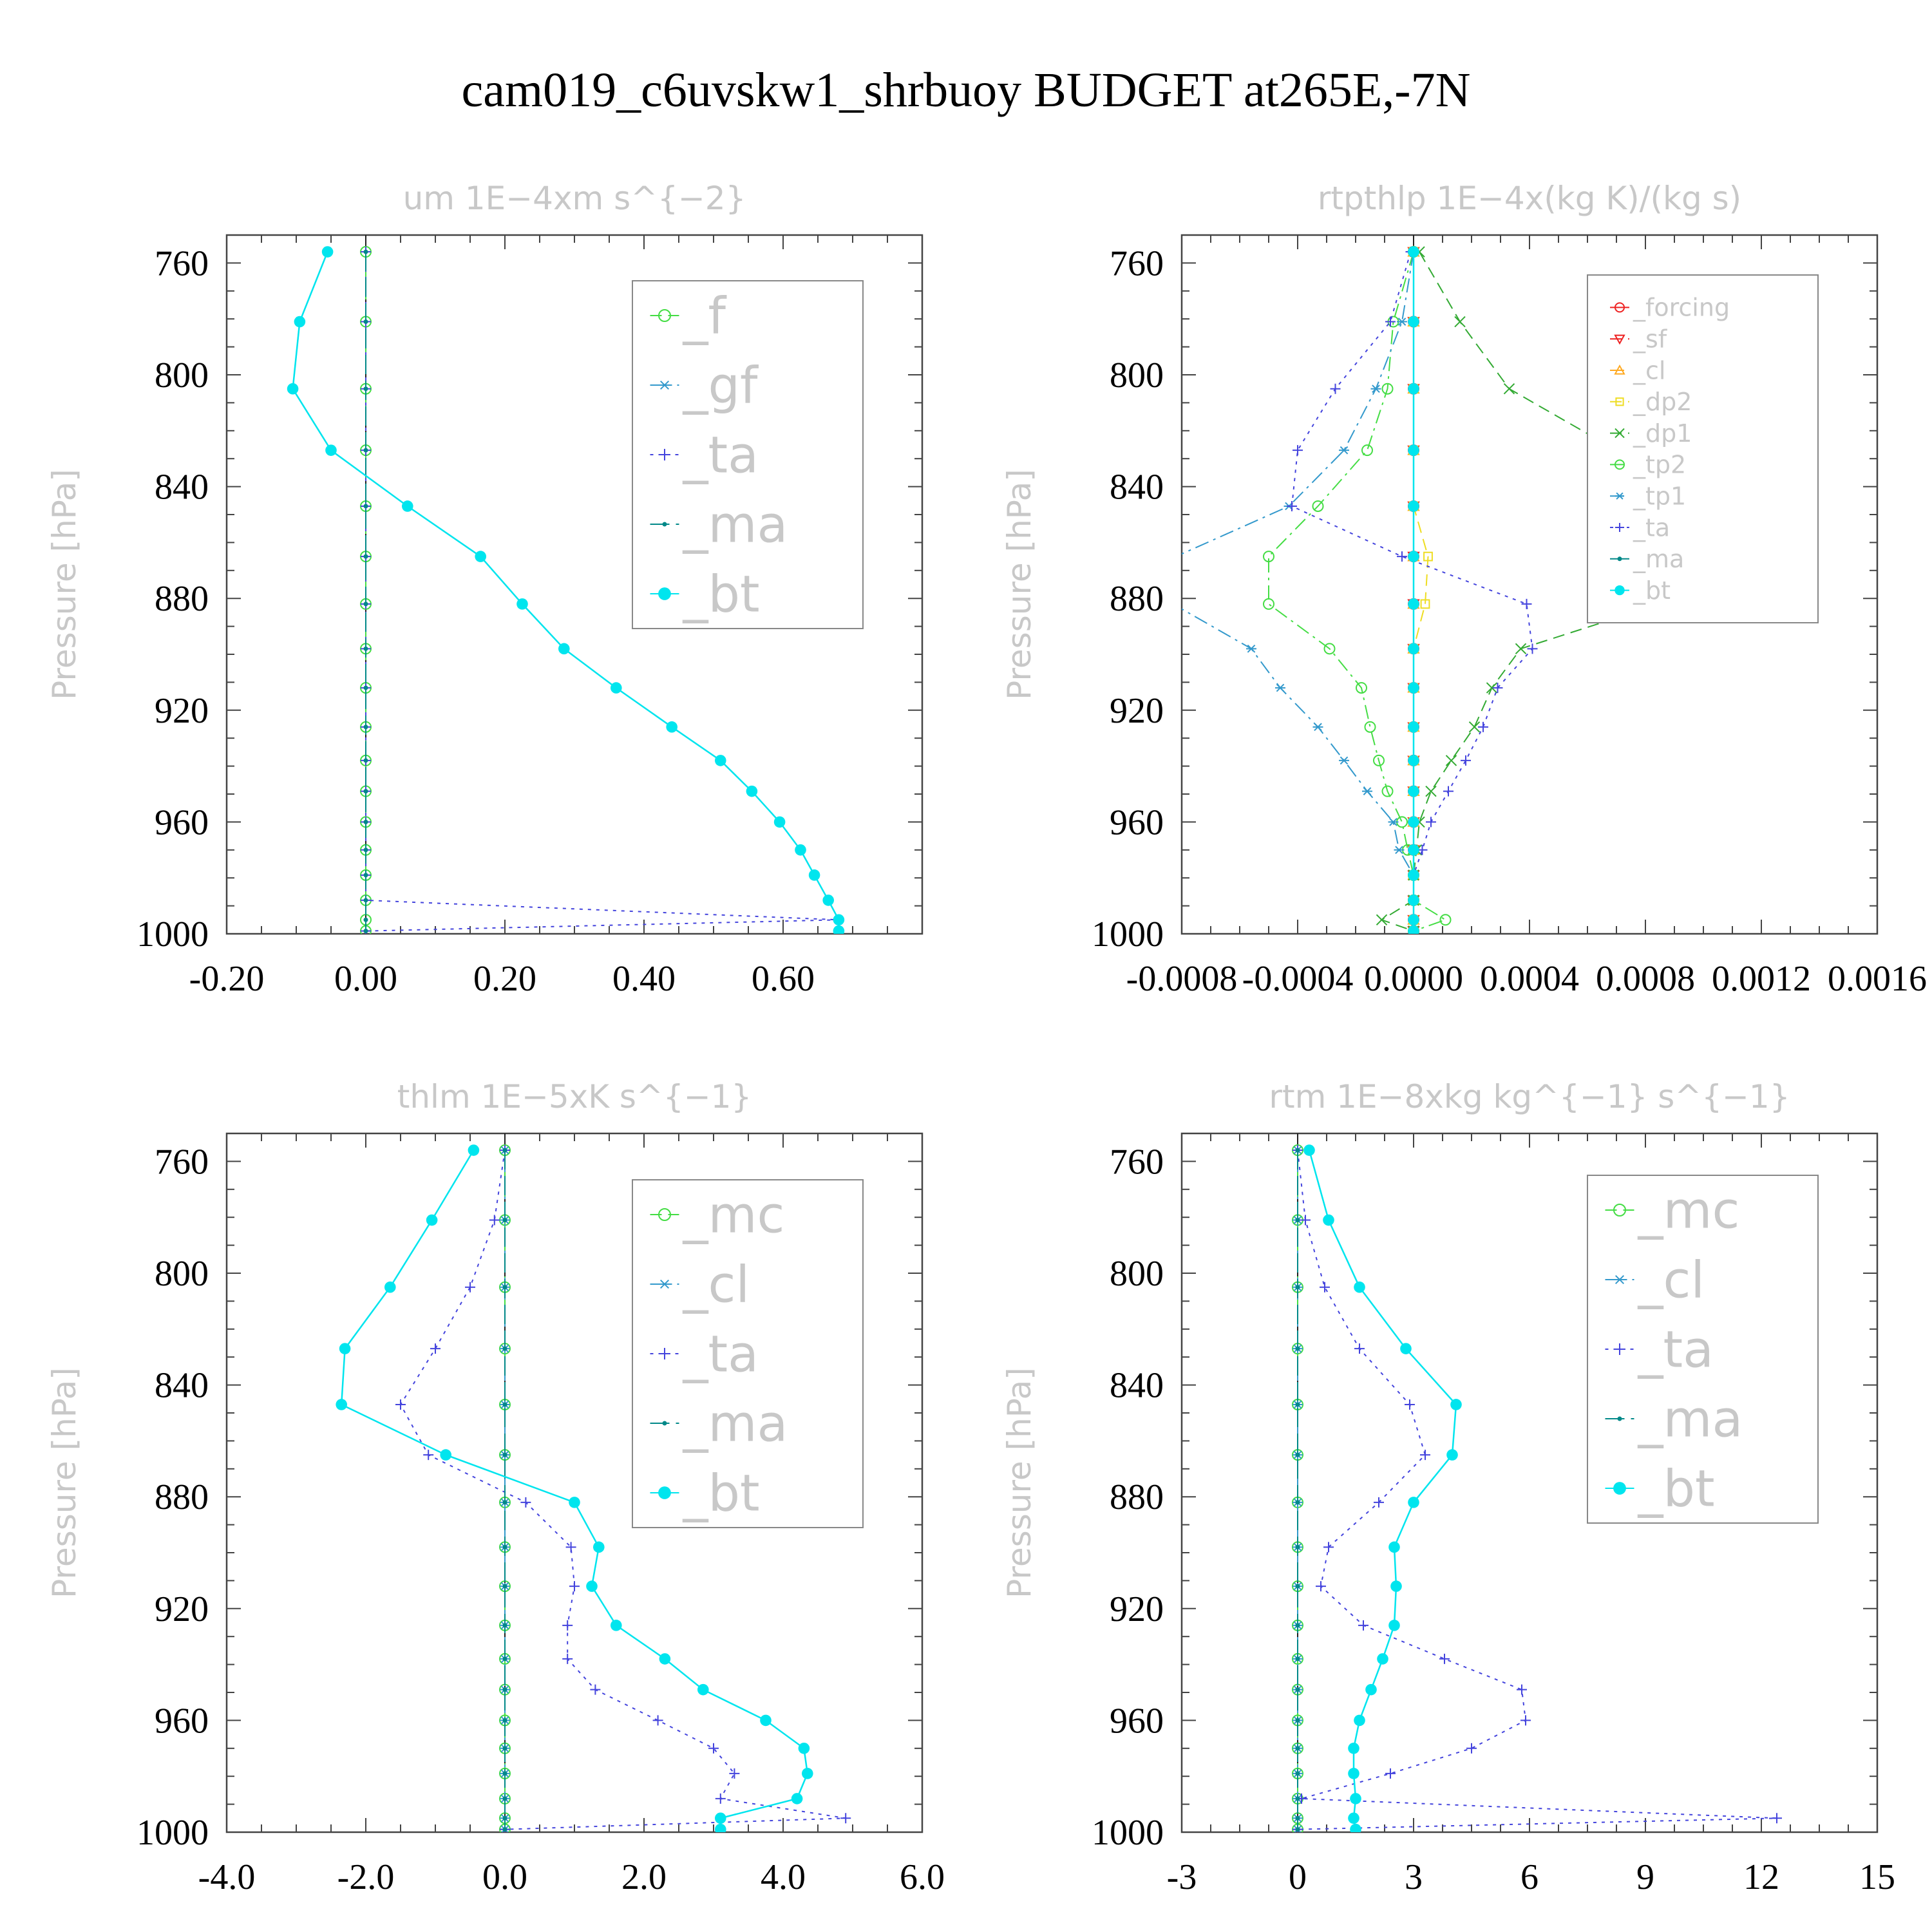  What do you see at coordinates (1182, 1877) in the screenshot?
I see `x-tick-label: -3` at bounding box center [1182, 1877].